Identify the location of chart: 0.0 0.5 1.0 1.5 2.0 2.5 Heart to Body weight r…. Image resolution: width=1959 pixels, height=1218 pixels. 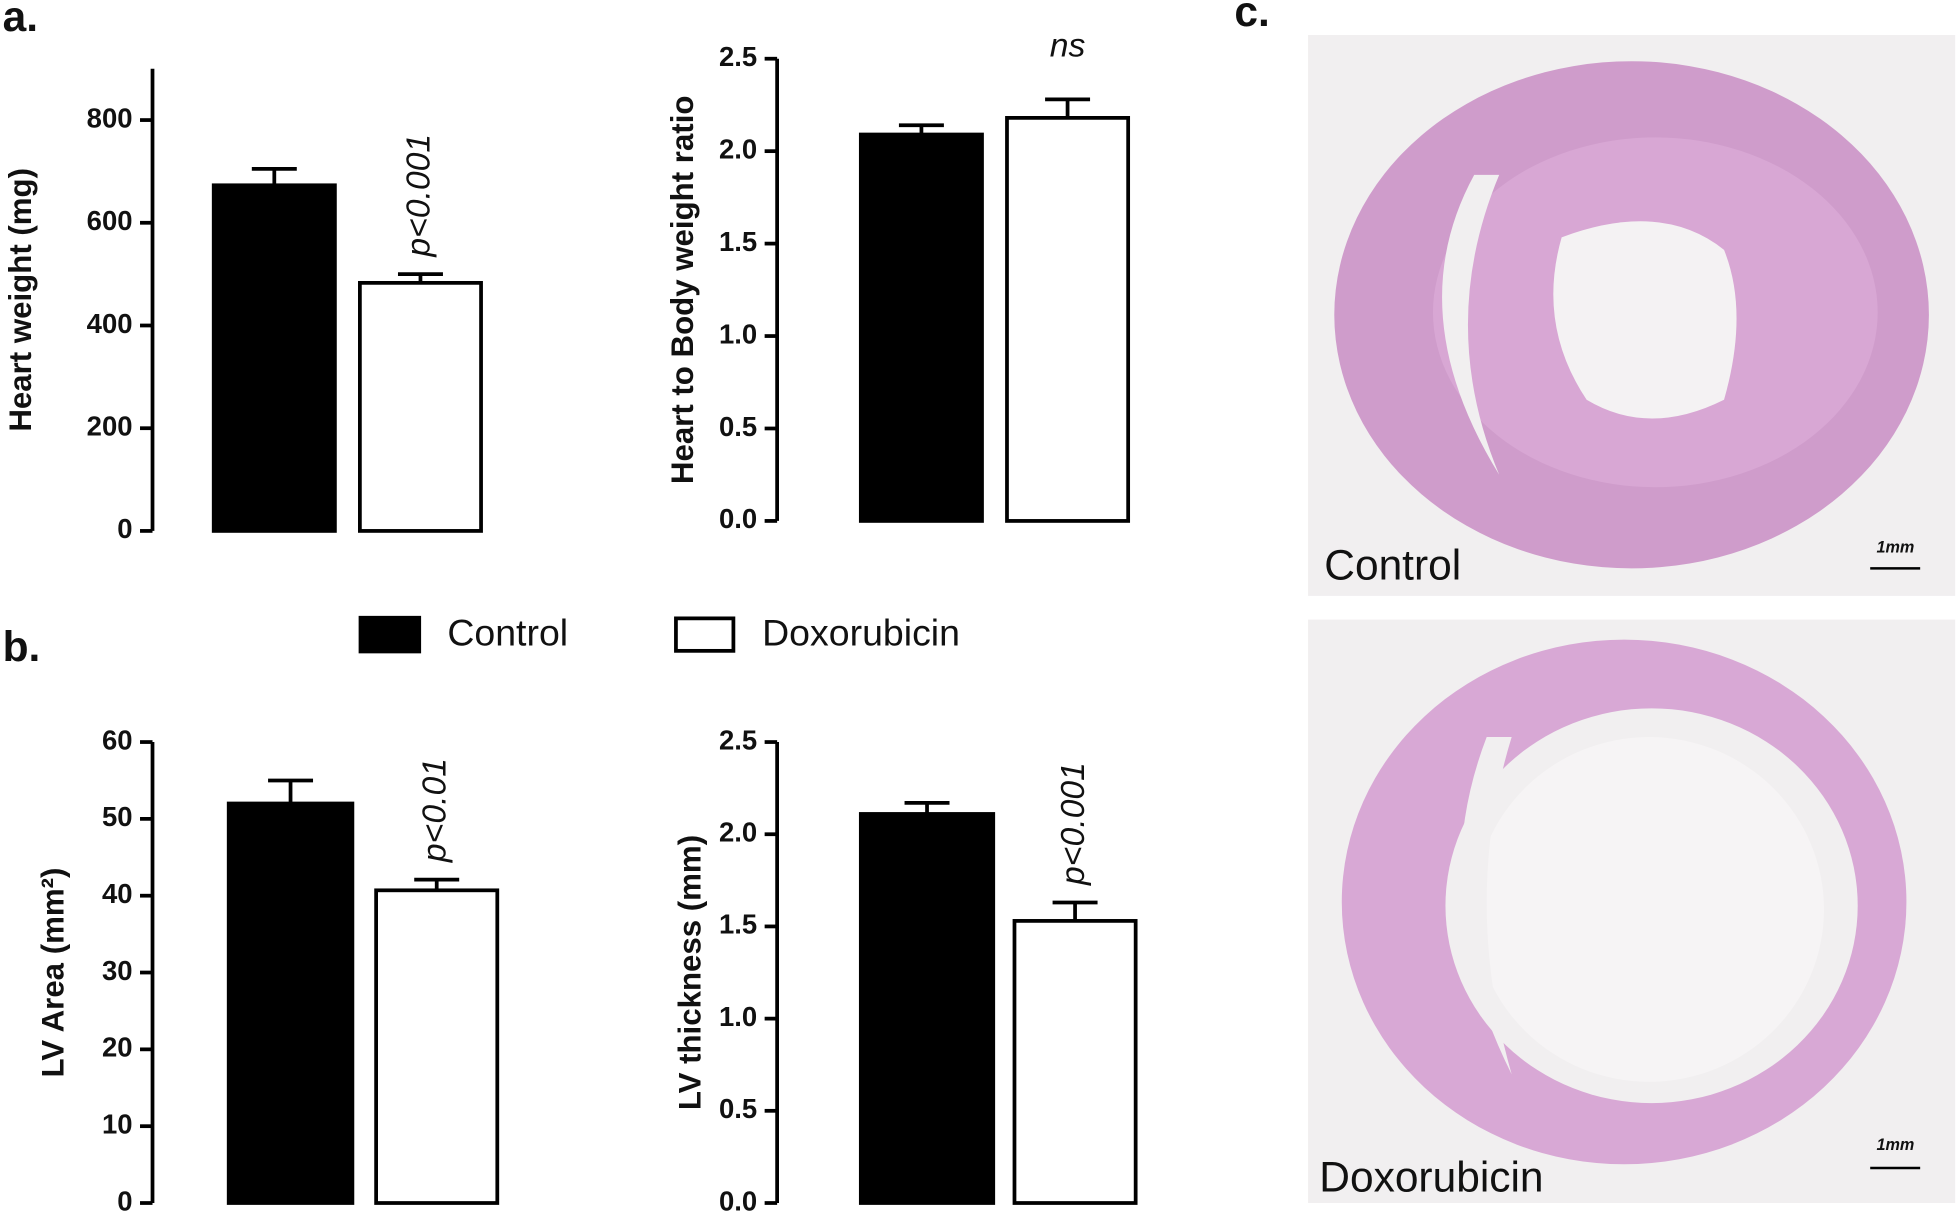
(898, 280).